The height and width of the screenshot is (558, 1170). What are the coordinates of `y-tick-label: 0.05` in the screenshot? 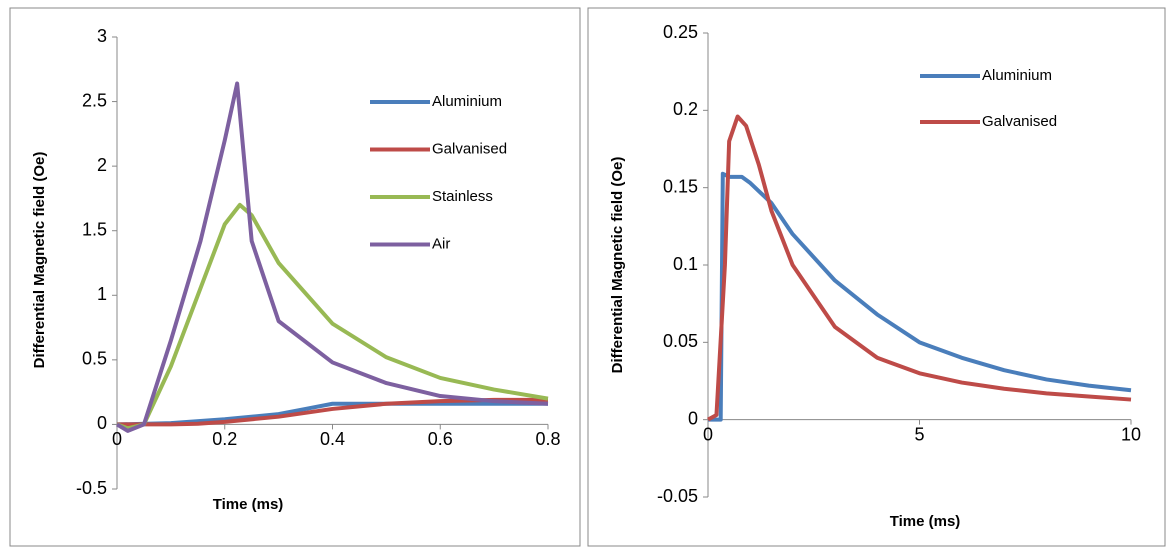 It's located at (680, 341).